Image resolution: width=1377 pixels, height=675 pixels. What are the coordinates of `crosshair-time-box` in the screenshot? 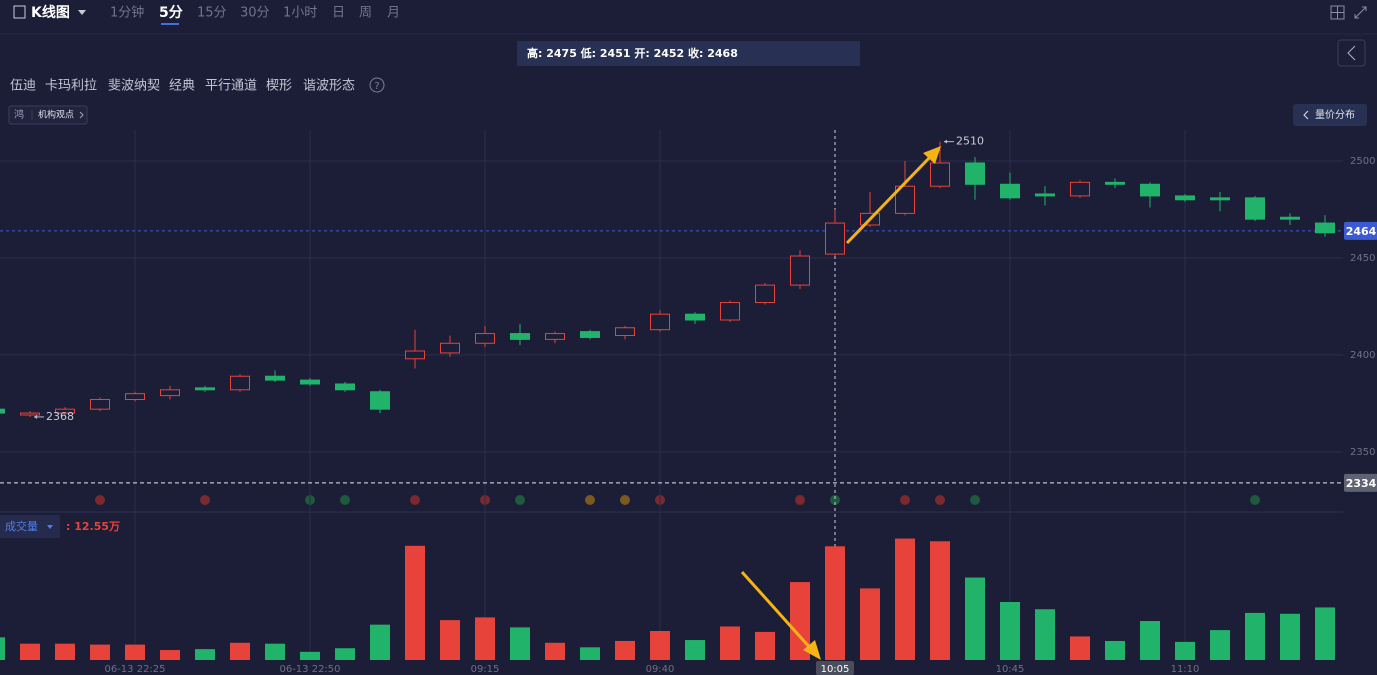 It's located at (835, 668).